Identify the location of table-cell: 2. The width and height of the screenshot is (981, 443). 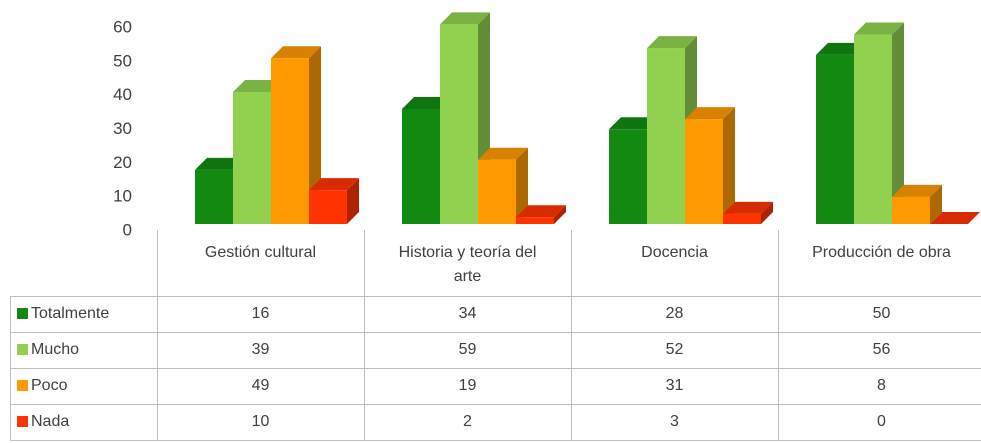
(467, 421).